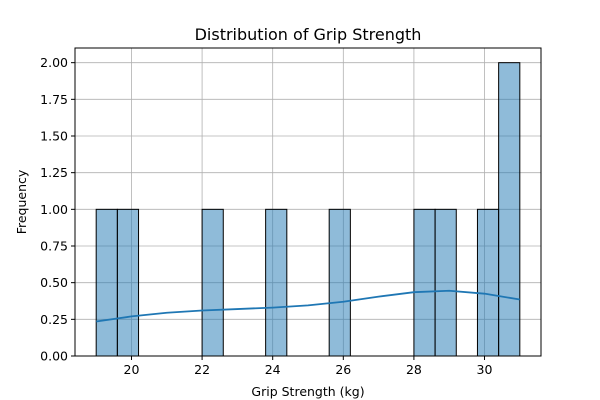 Image resolution: width=600 pixels, height=400 pixels. I want to click on kde-curve-layer, so click(308, 306).